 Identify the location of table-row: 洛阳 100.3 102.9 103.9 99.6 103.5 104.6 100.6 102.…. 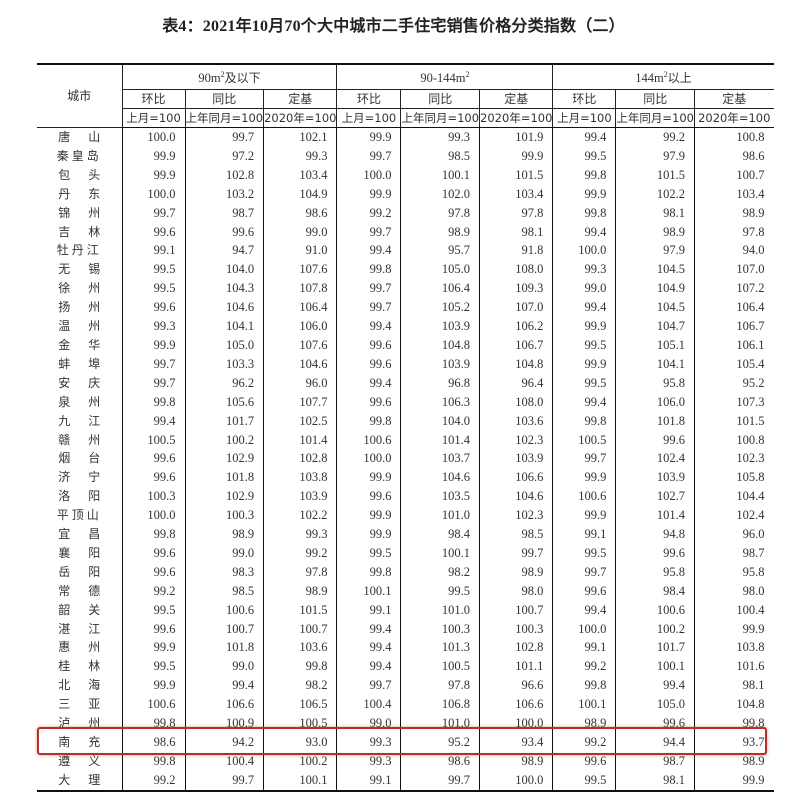
(405, 497).